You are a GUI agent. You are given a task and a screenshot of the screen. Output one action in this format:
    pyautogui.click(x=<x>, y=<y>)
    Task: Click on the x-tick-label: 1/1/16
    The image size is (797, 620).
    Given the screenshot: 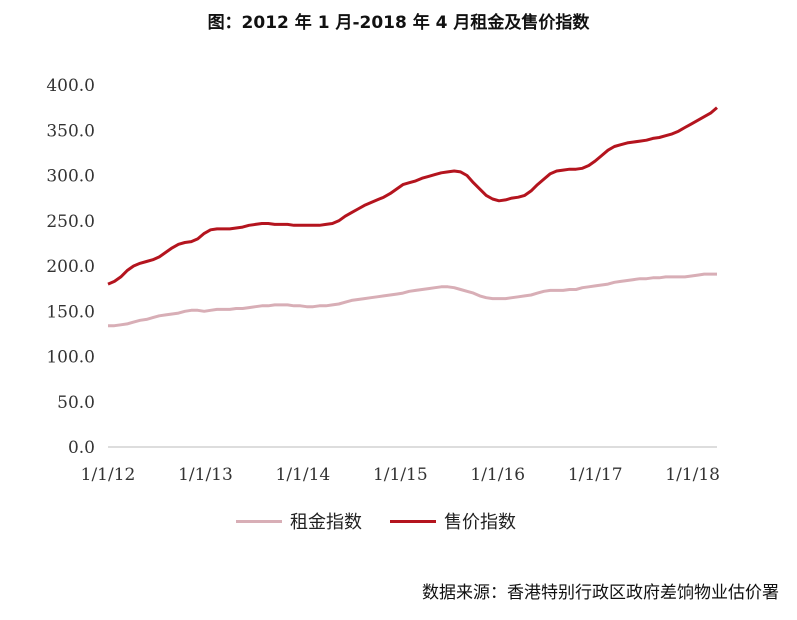 What is the action you would take?
    pyautogui.click(x=497, y=475)
    